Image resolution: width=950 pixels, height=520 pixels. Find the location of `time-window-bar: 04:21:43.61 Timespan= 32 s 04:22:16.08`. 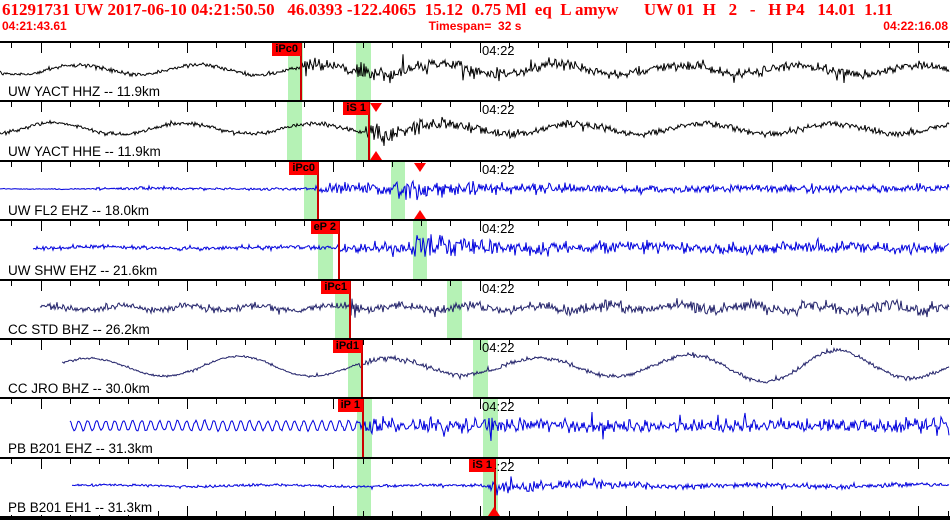

time-window-bar: 04:21:43.61 Timespan= 32 s 04:22:16.08 is located at coordinates (475, 26).